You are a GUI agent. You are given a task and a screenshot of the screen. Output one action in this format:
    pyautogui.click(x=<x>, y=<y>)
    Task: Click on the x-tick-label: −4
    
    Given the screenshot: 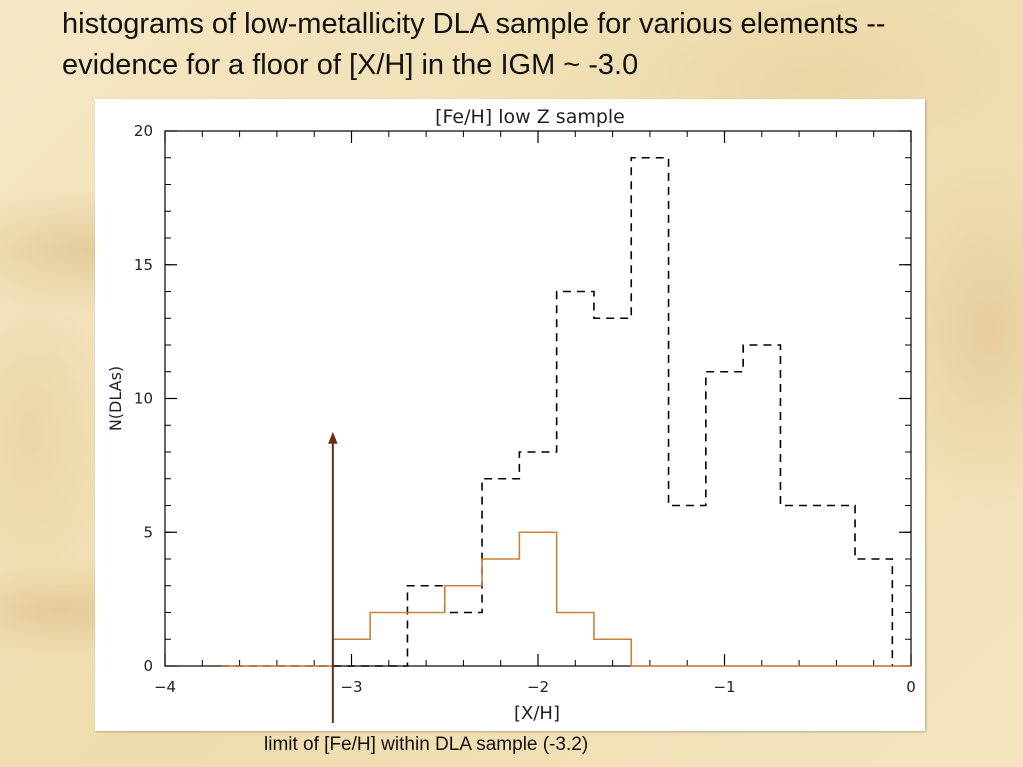 What is the action you would take?
    pyautogui.click(x=165, y=687)
    